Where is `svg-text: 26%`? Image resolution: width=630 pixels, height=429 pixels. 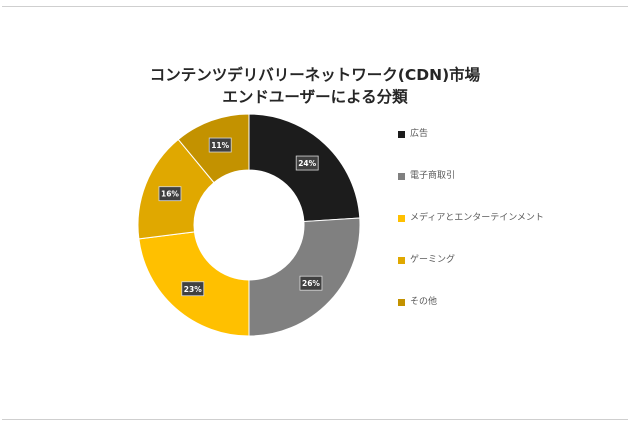
svg-text: 26% is located at coordinates (311, 283).